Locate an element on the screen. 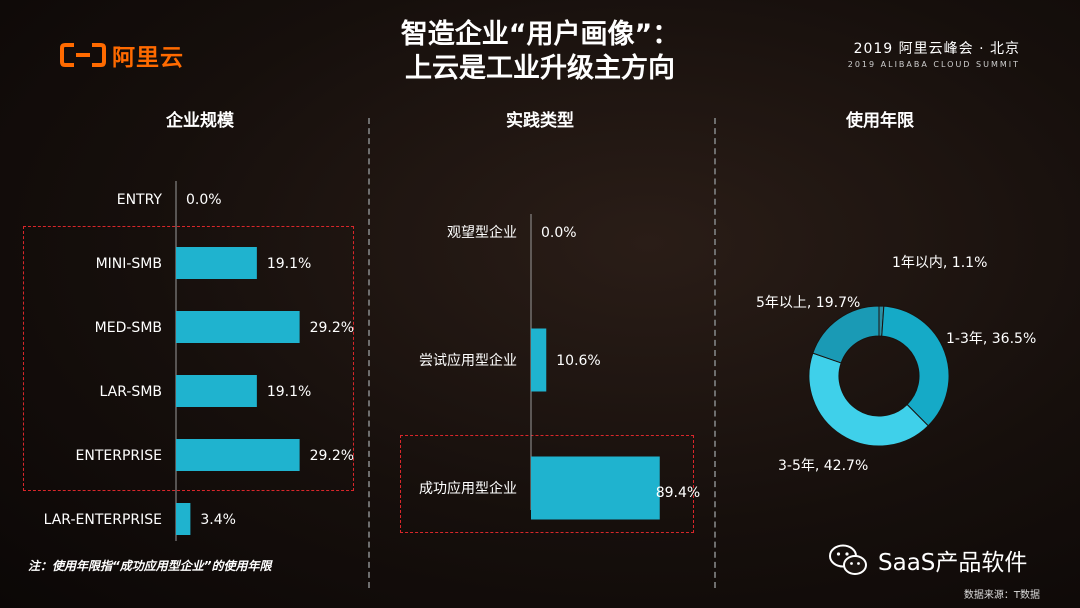 This screenshot has height=608, width=1080. chart-title-company-size: 企业规模 is located at coordinates (200, 121).